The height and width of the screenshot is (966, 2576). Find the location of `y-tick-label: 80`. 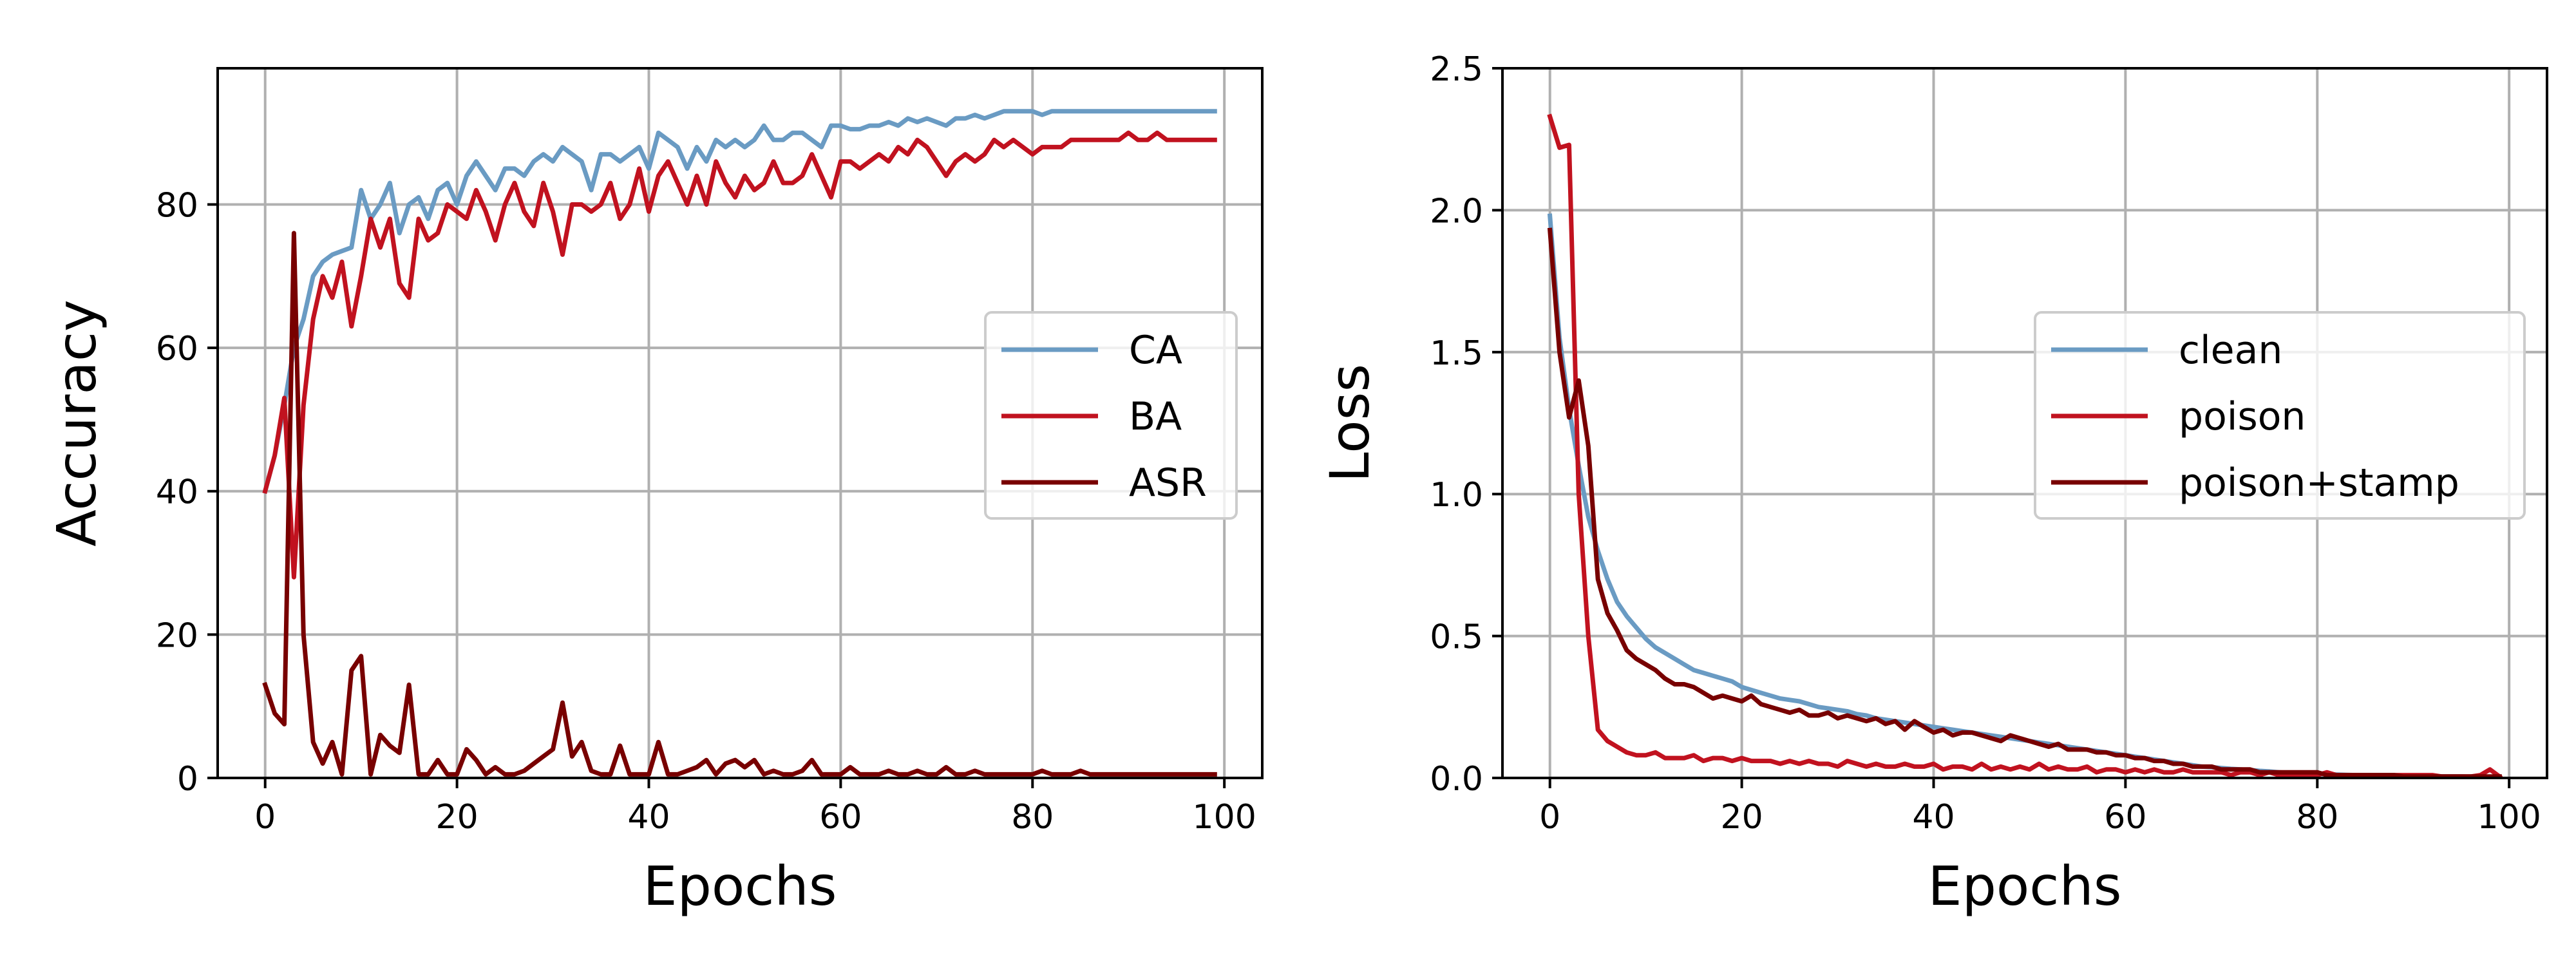

y-tick-label: 80 is located at coordinates (177, 206).